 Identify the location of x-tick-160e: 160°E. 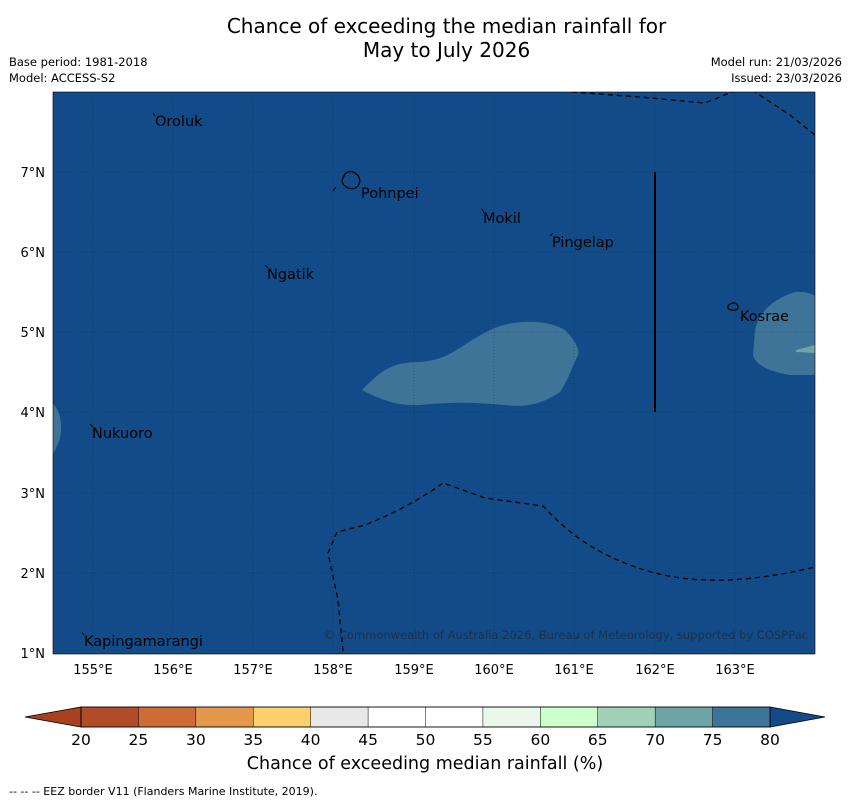
(494, 670).